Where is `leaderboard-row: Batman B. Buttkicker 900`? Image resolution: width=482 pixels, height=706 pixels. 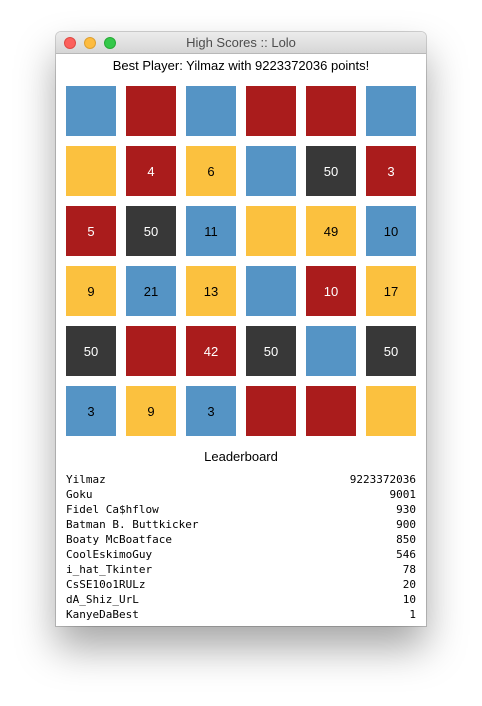
leaderboard-row: Batman B. Buttkicker 900 is located at coordinates (241, 524).